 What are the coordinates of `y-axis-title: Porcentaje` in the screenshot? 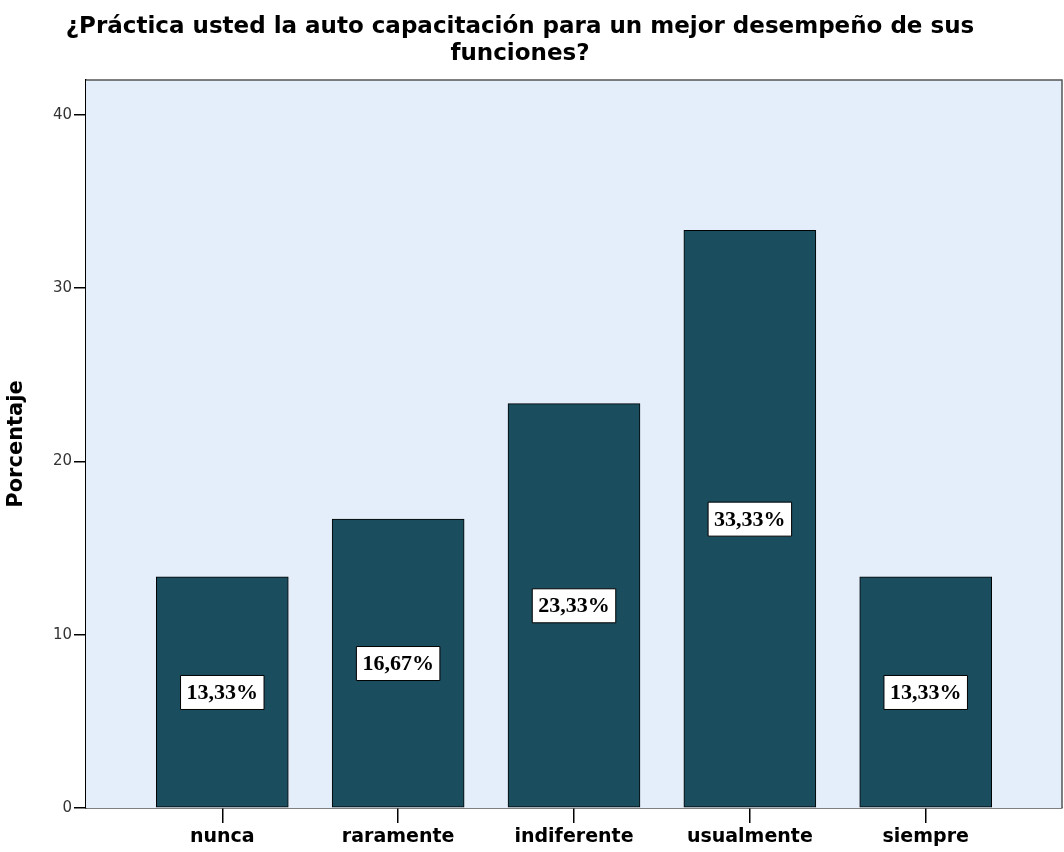 It's located at (15, 444).